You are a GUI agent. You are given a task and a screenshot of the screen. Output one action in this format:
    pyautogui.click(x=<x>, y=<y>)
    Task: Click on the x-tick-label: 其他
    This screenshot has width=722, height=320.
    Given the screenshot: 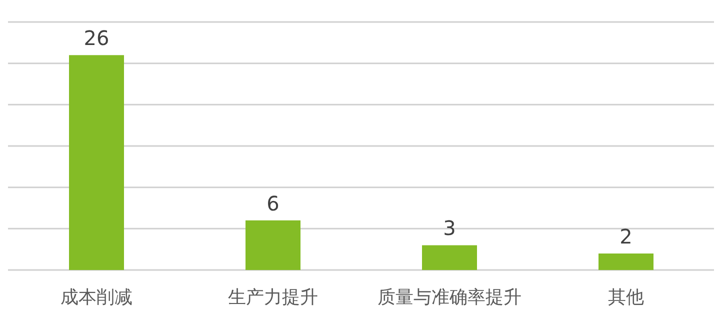 What is the action you would take?
    pyautogui.click(x=626, y=297)
    